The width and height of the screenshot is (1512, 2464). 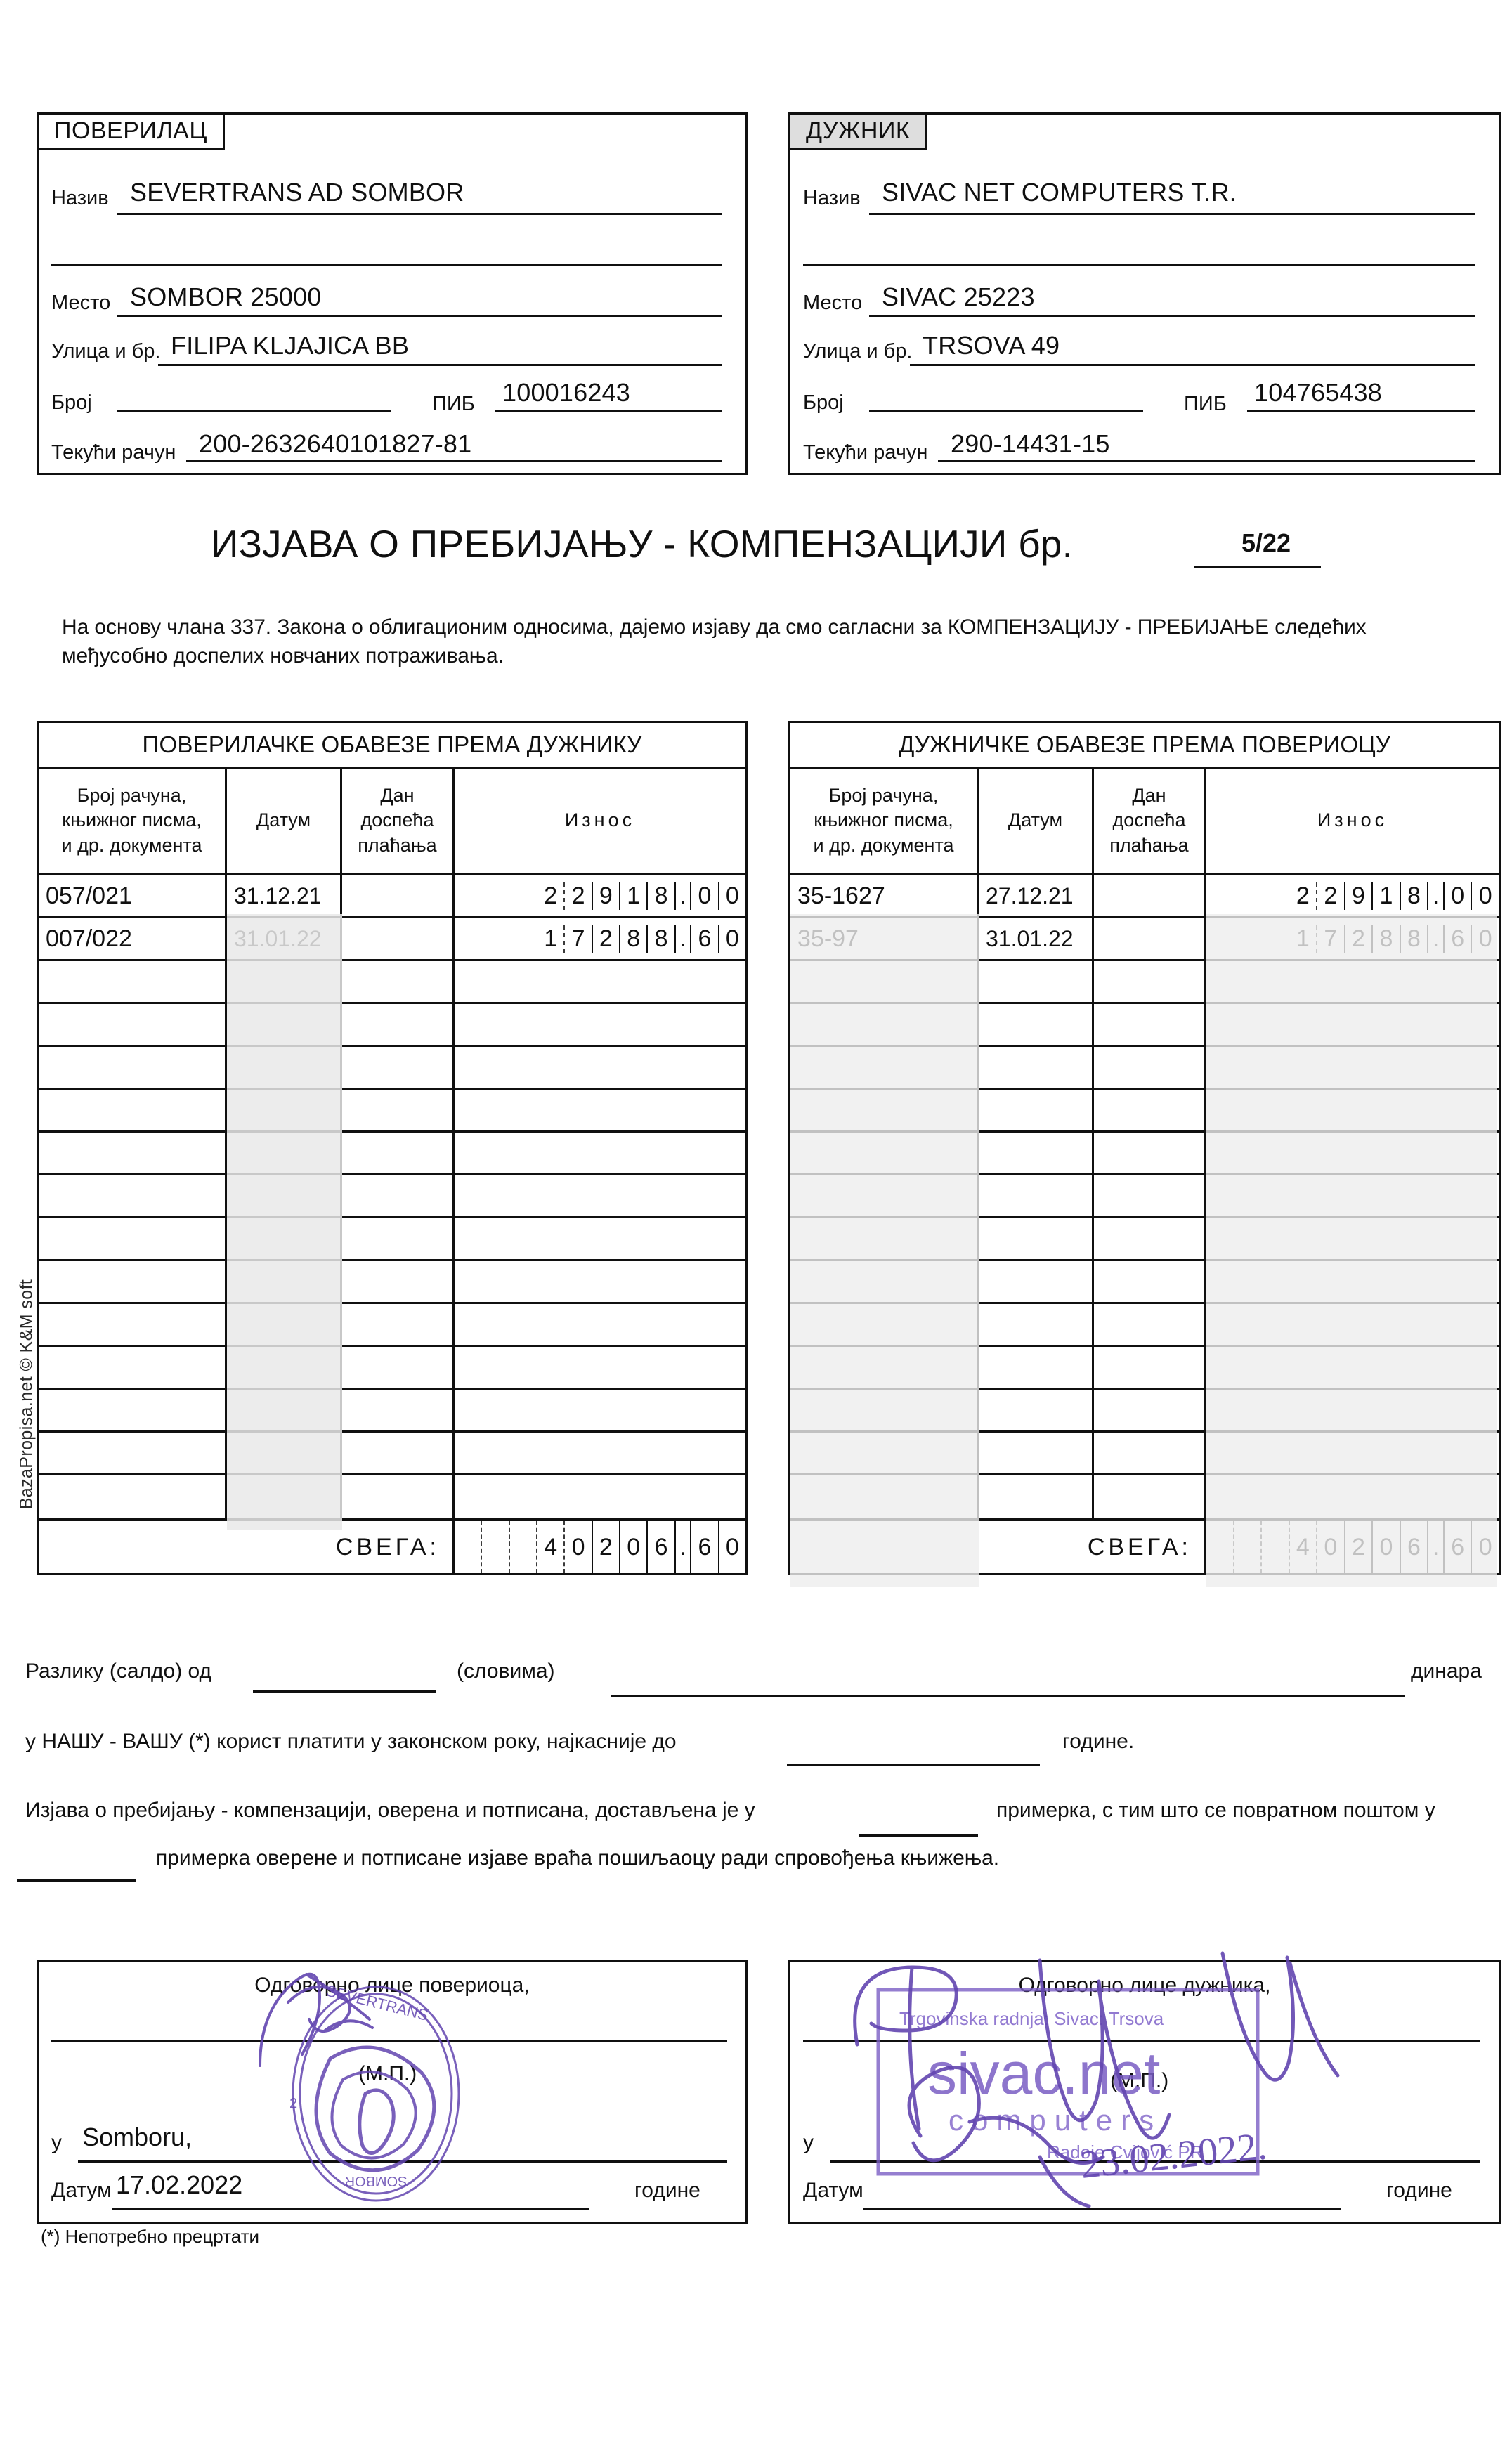 What do you see at coordinates (884, 939) in the screenshot?
I see `right-cell-document: 35-97` at bounding box center [884, 939].